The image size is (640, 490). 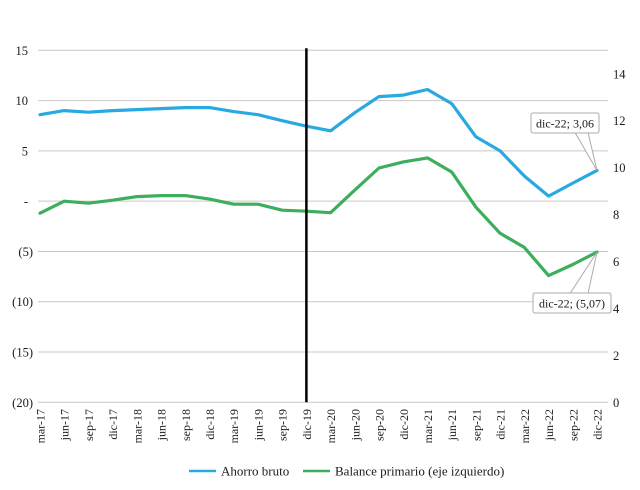 What do you see at coordinates (619, 238) in the screenshot?
I see `right-axis-ticks: 14 12 10 8 6 4 2 0` at bounding box center [619, 238].